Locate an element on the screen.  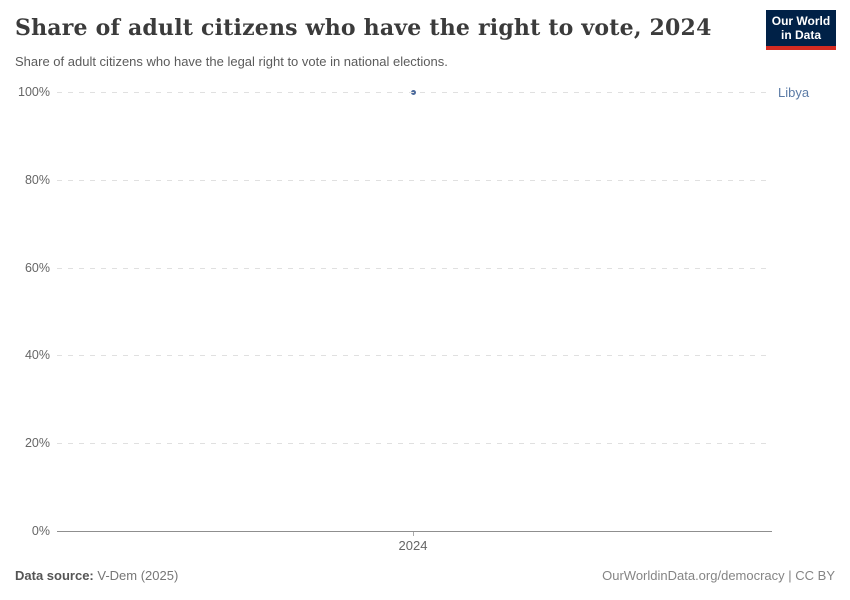
y-axis-tick-label: 20% is located at coordinates (37, 443).